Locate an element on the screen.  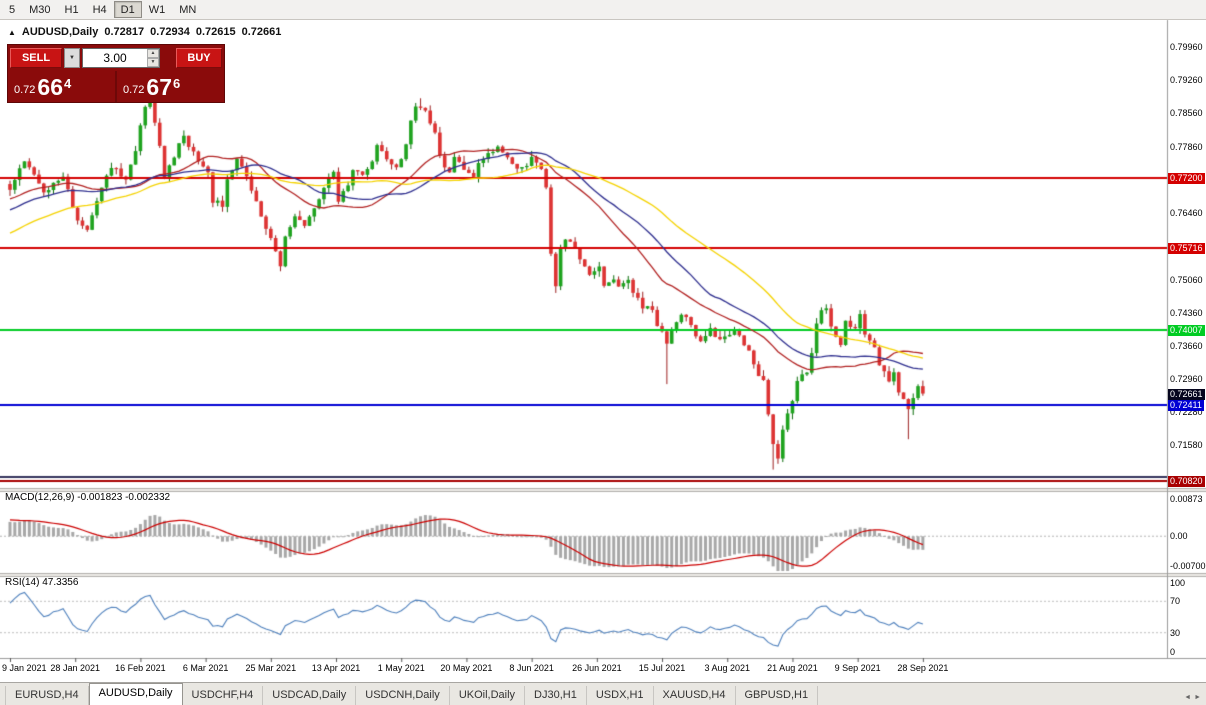
date-label: 9 Sep 2021 is located at coordinates (857, 668).